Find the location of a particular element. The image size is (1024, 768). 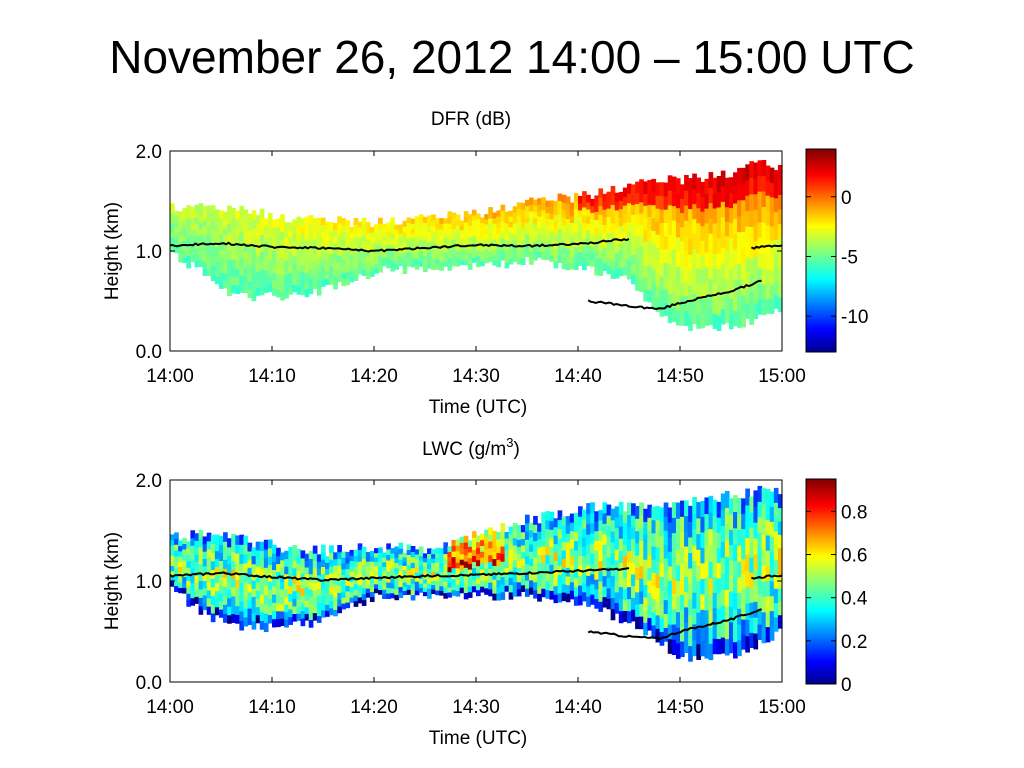

x-tick-label: 14:10 is located at coordinates (272, 707).